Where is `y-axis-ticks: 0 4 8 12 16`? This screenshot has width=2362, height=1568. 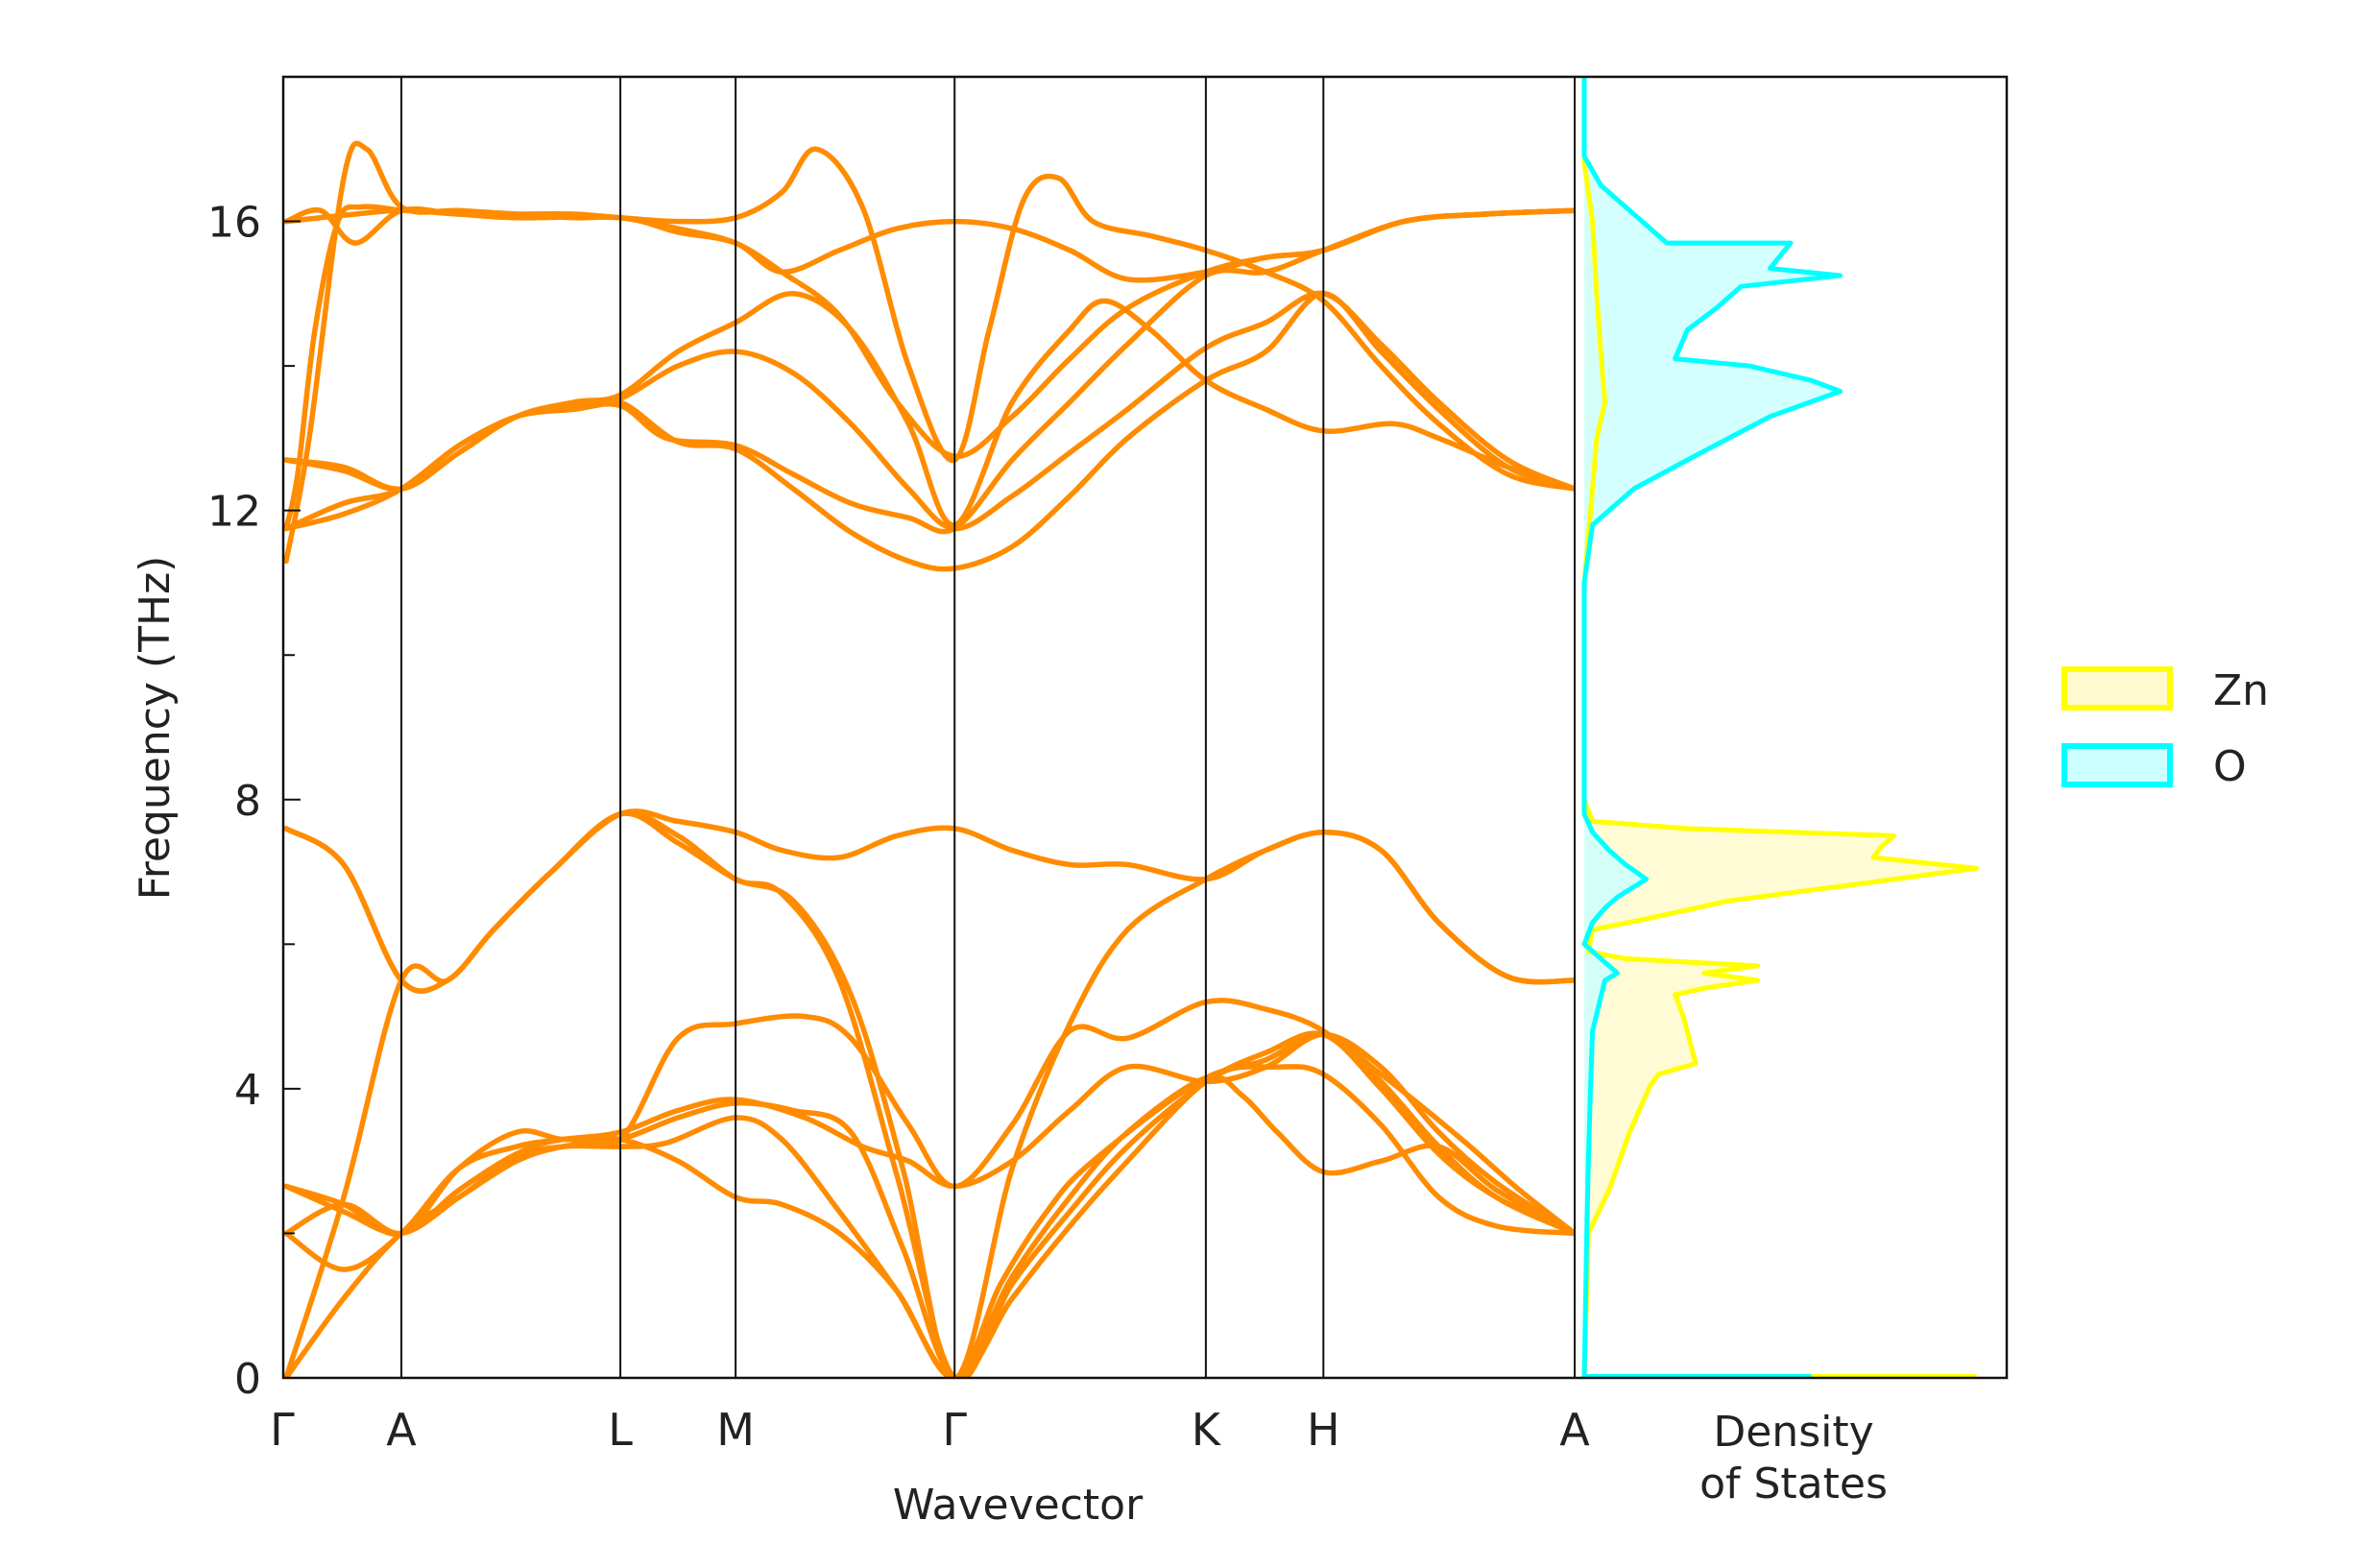 y-axis-ticks: 0 4 8 12 16 is located at coordinates (254, 801).